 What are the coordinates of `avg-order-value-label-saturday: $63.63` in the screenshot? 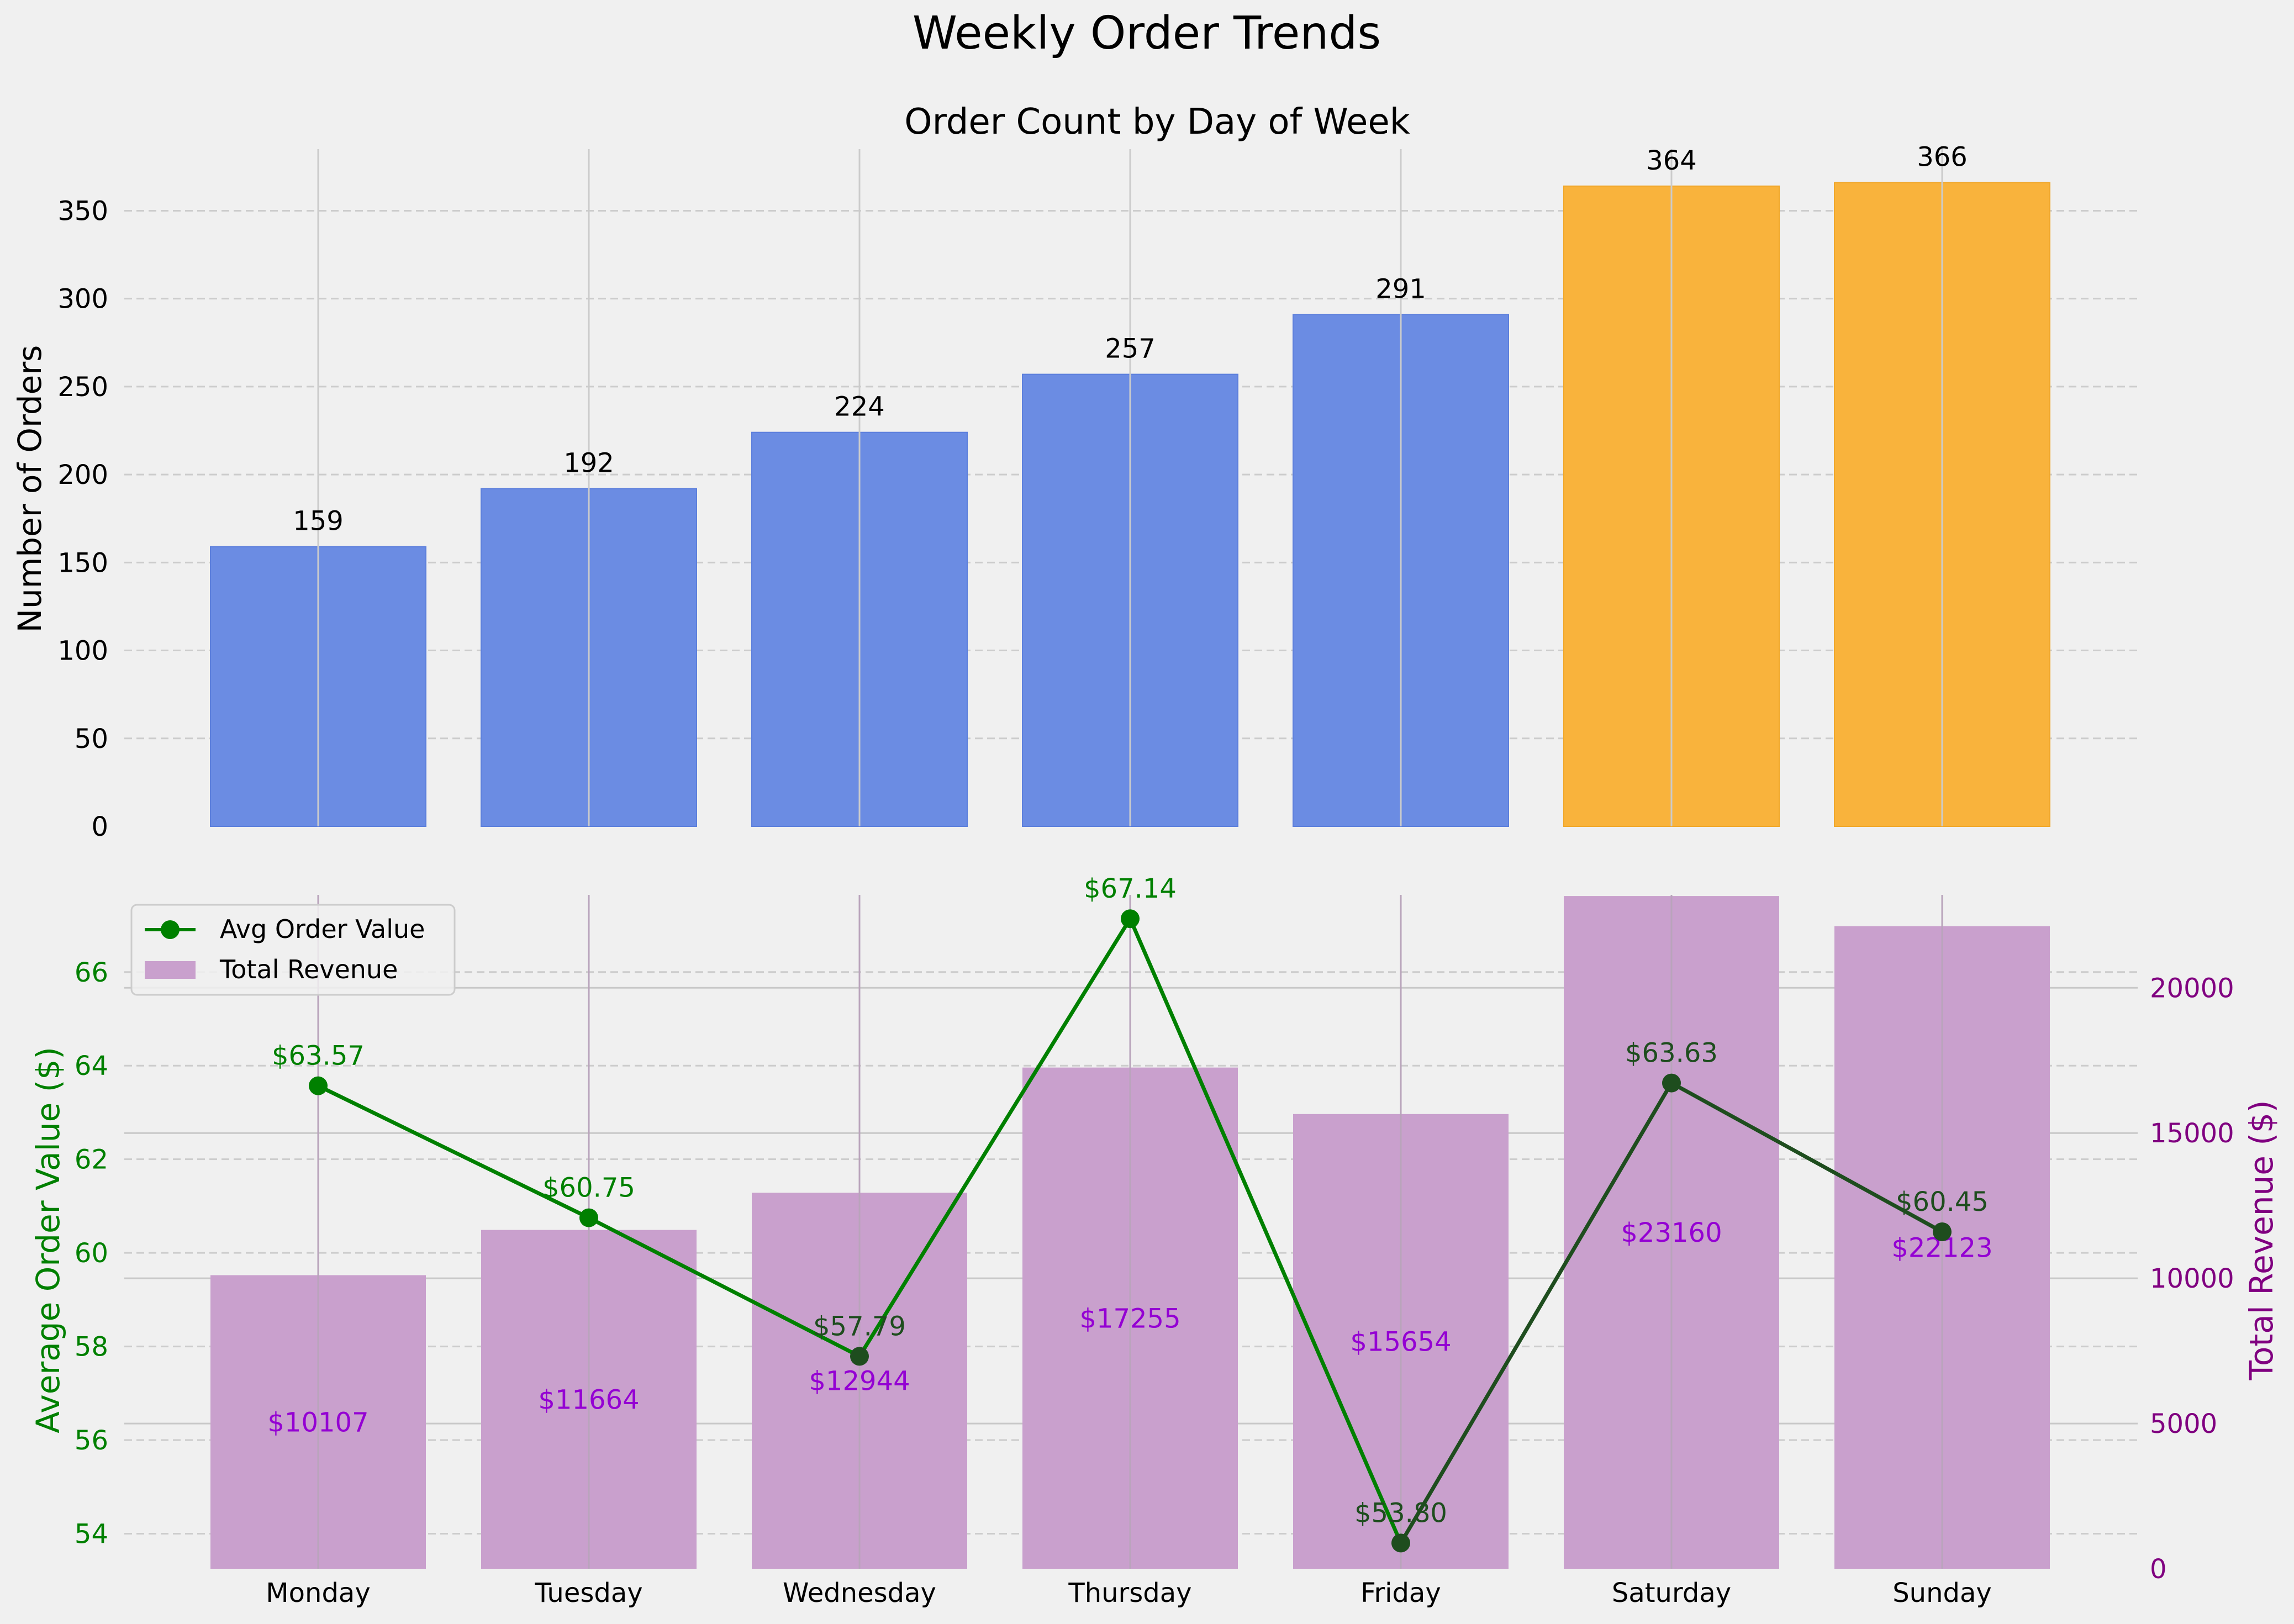 It's located at (1671, 1053).